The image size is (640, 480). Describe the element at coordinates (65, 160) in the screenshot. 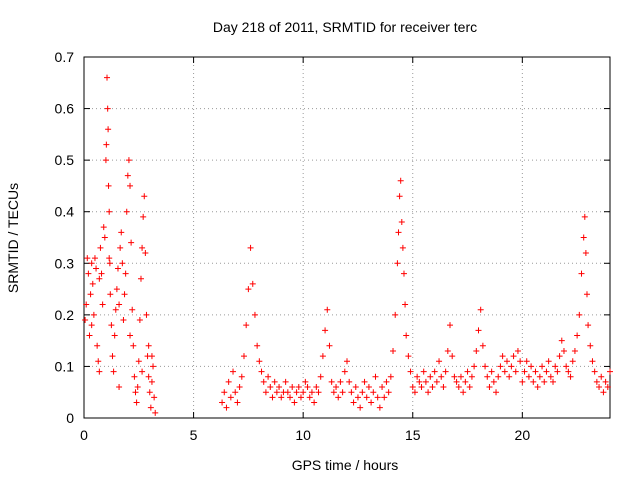

I see `y-tick-label: 0.5` at that location.